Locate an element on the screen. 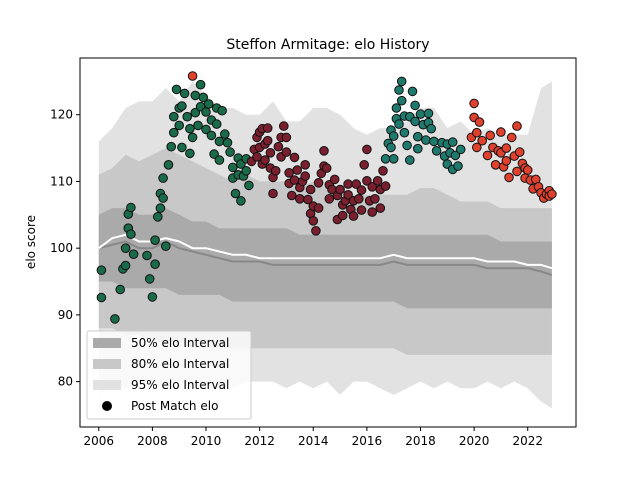  legend-marker-post-match is located at coordinates (107, 406).